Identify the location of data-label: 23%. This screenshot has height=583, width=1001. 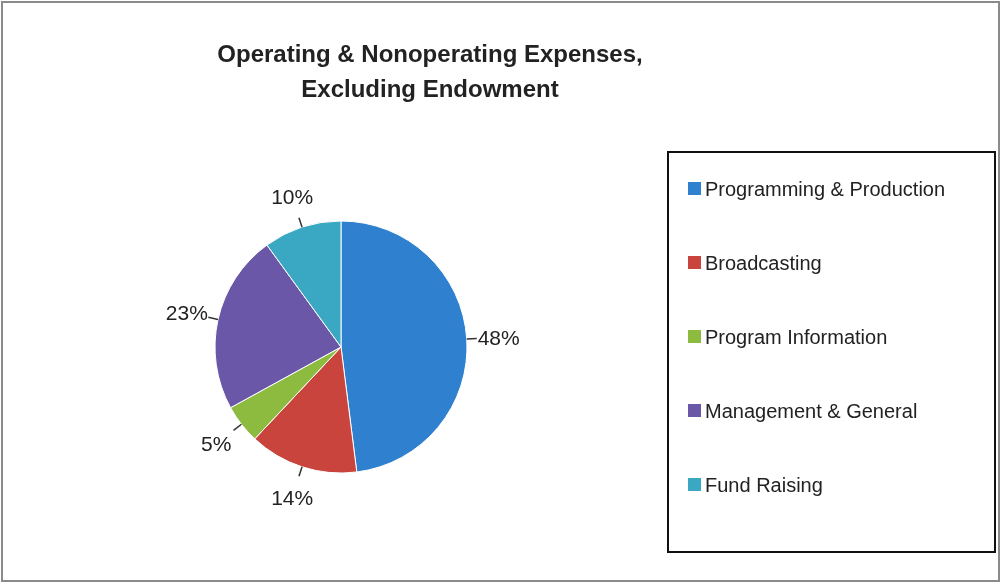
(186, 313).